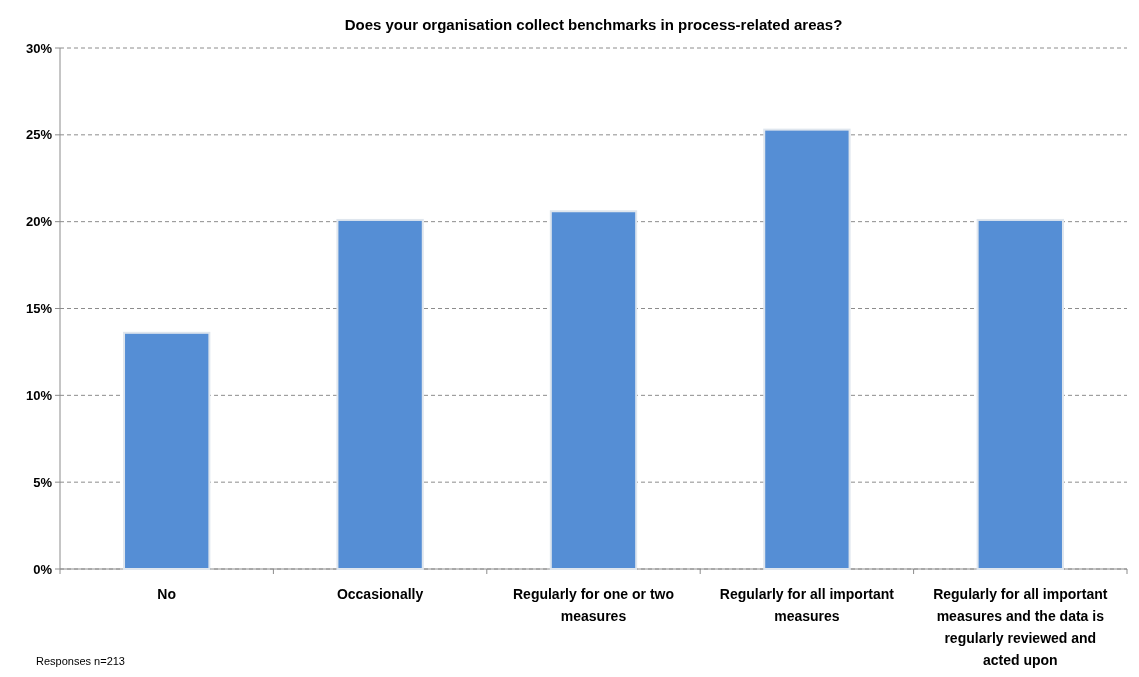 The width and height of the screenshot is (1139, 677). I want to click on y-tick-label: 20%, so click(39, 222).